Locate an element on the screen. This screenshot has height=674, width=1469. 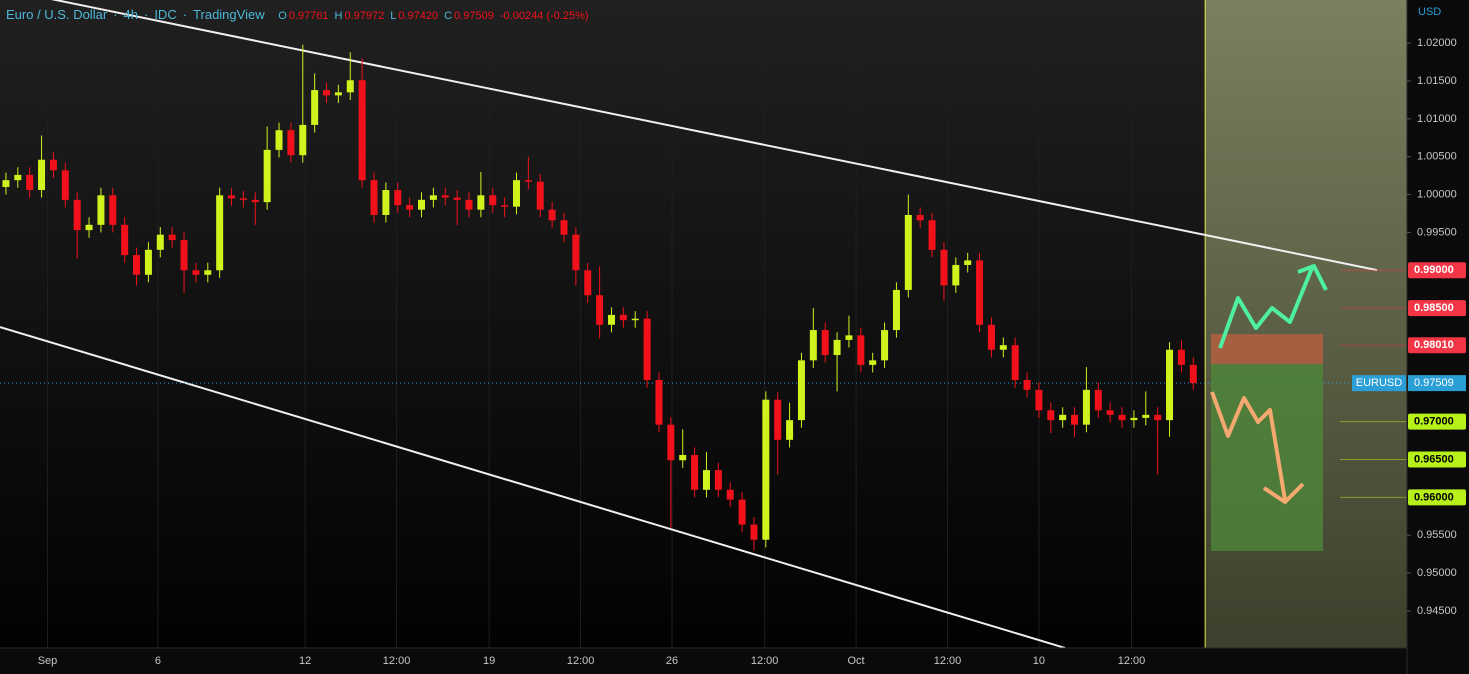
y-tick-label: 0.94500 is located at coordinates (1437, 611).